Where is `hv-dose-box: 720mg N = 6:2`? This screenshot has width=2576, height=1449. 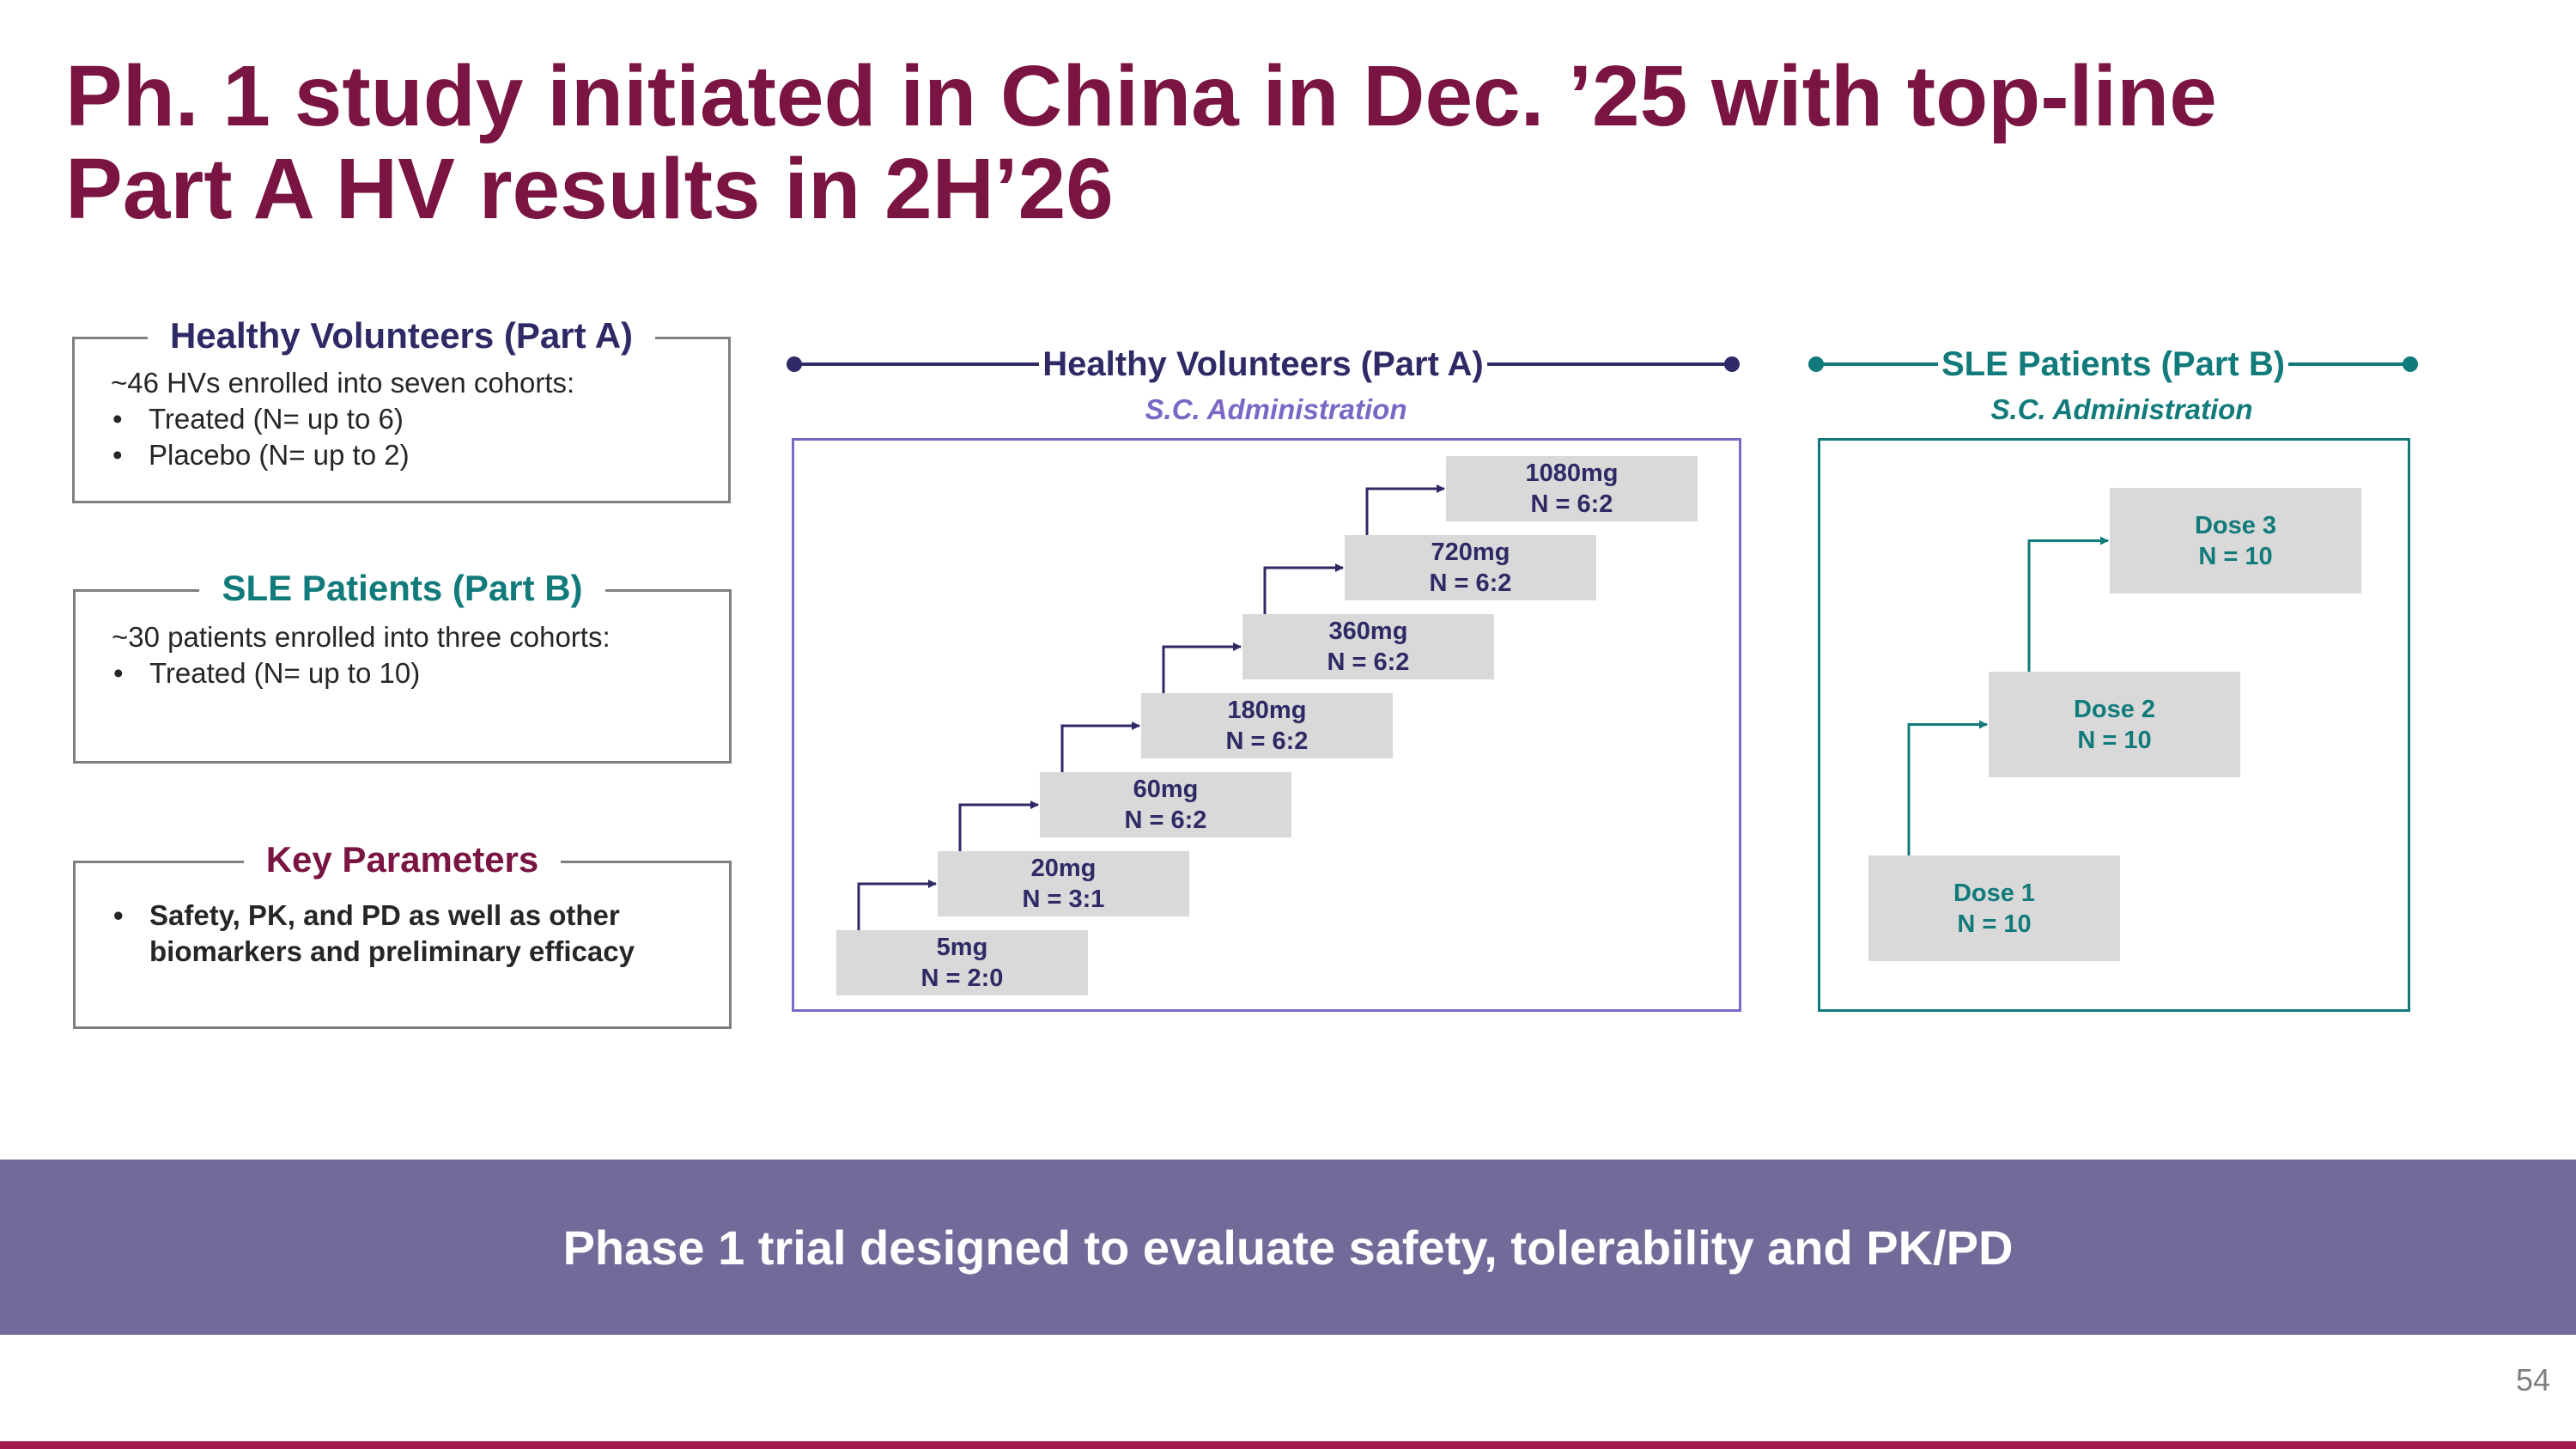
hv-dose-box: 720mg N = 6:2 is located at coordinates (1470, 567).